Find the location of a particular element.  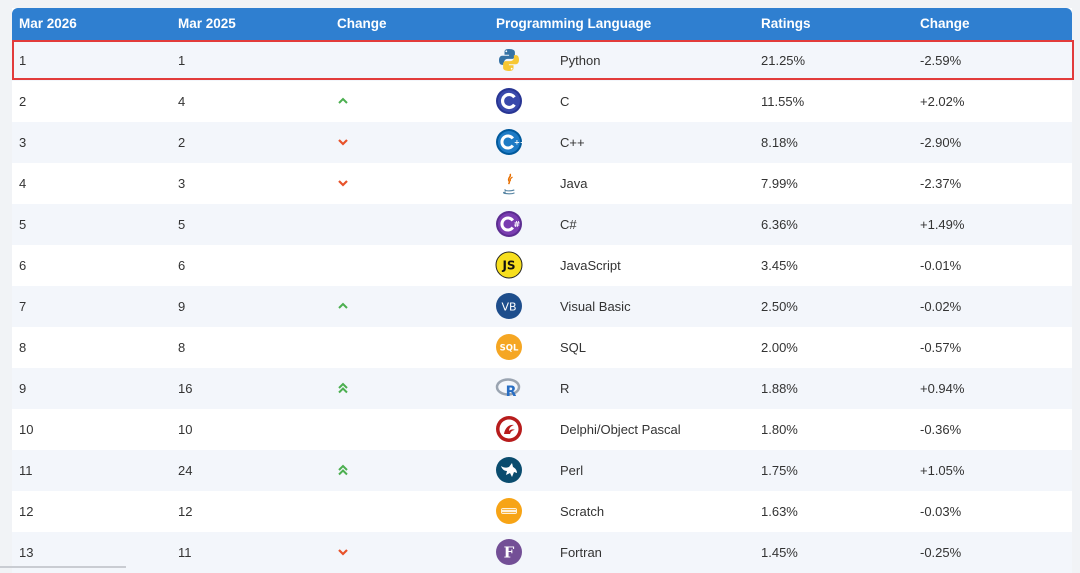

rating-change: -0.02% is located at coordinates (940, 306).